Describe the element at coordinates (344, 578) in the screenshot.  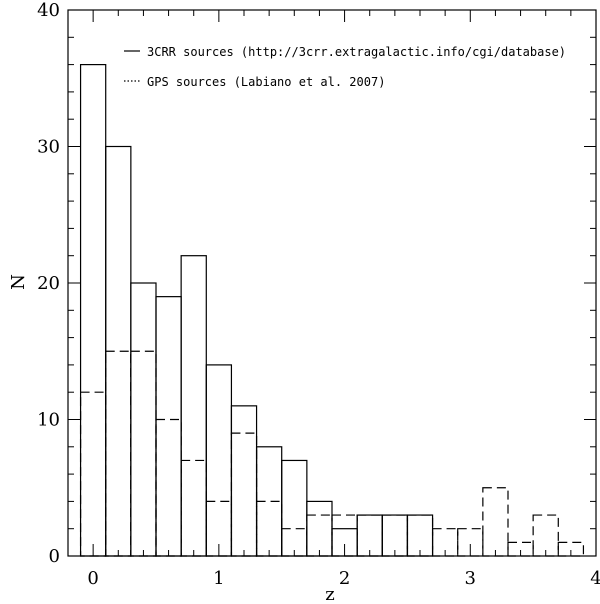
I see `x-tick-label: 2` at that location.